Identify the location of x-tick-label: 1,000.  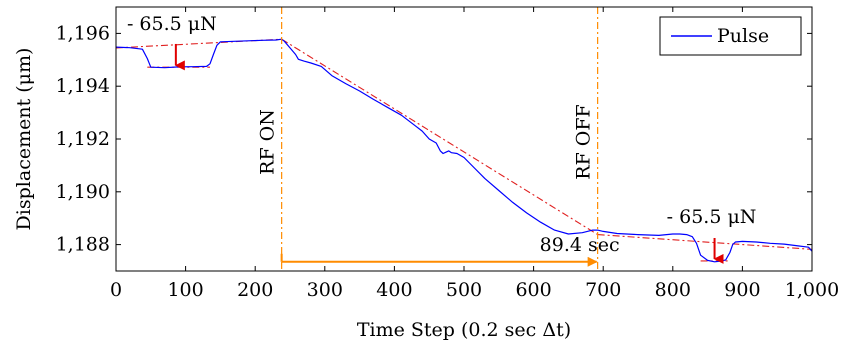
(812, 290).